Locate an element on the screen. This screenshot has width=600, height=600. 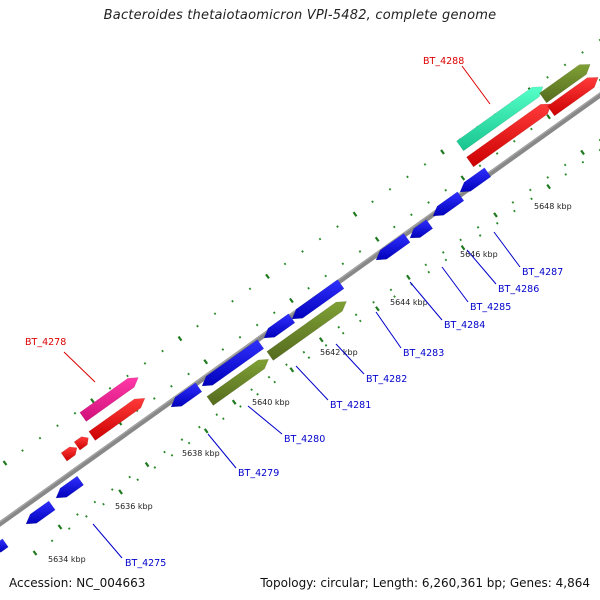
scale-label: 5634 kbp is located at coordinates (67, 559).